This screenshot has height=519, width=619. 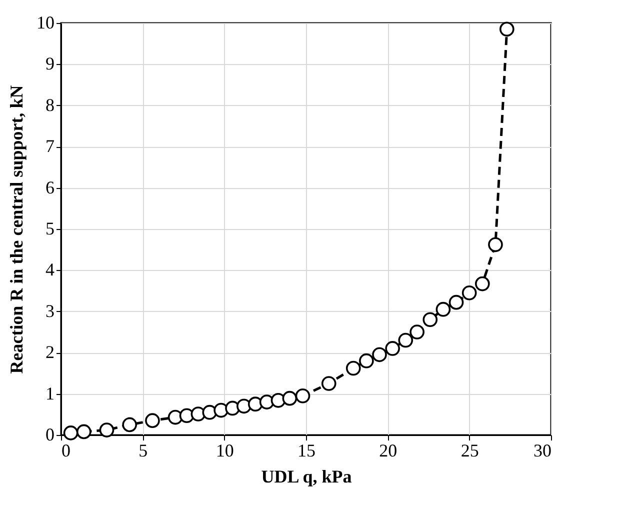 What do you see at coordinates (307, 450) in the screenshot?
I see `x-tick-label: 15` at bounding box center [307, 450].